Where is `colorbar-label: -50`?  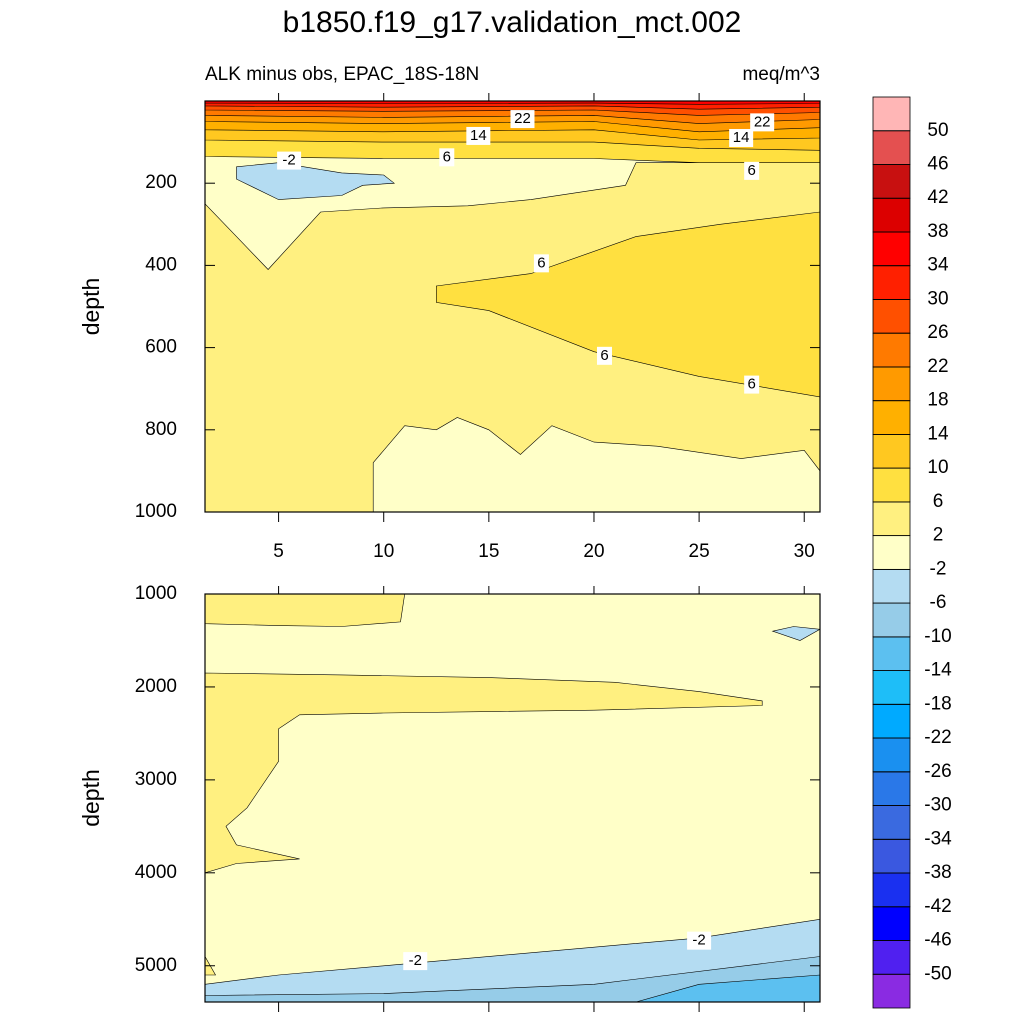 colorbar-label: -50 is located at coordinates (937, 973).